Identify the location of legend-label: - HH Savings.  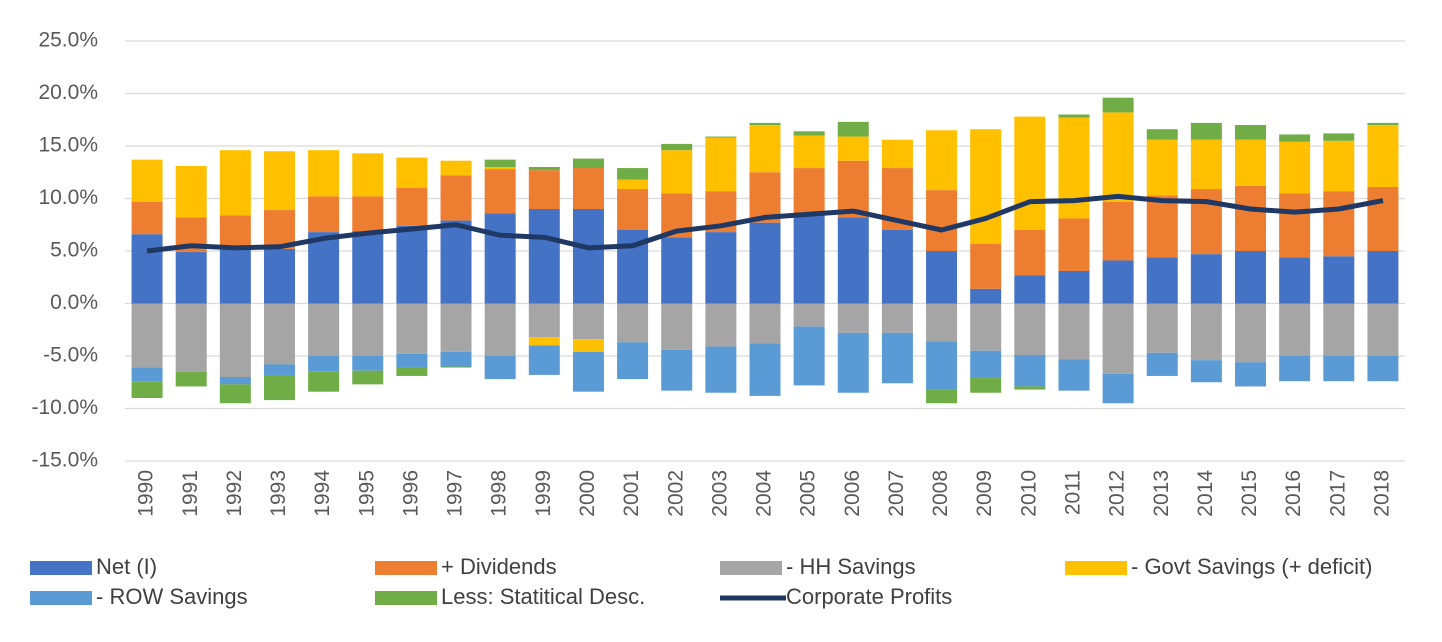
(851, 566).